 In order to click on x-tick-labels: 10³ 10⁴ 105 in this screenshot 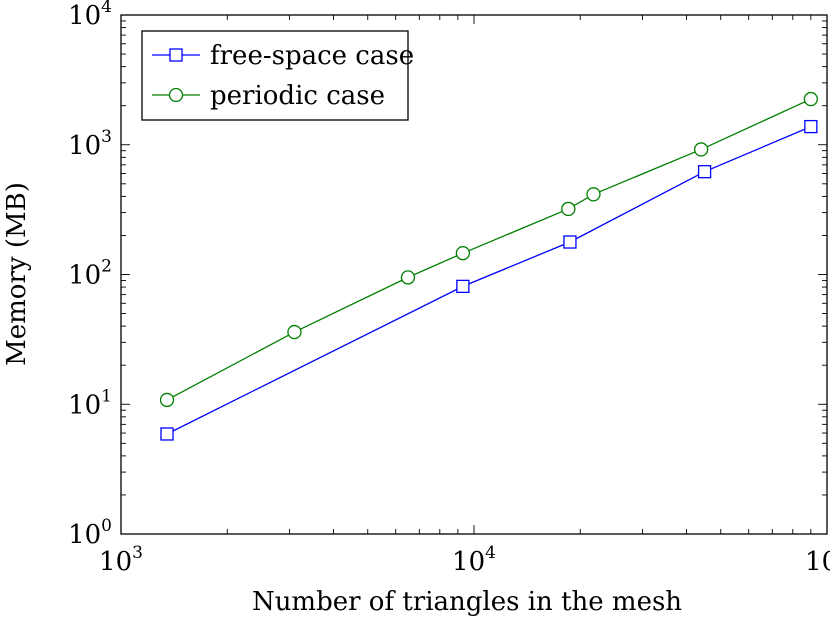, I will do `click(464, 560)`.